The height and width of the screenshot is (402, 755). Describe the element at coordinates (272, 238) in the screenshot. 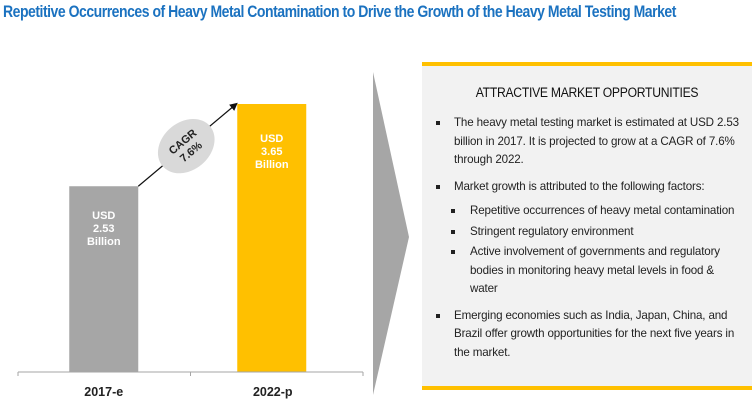

I see `bar-2022-p` at that location.